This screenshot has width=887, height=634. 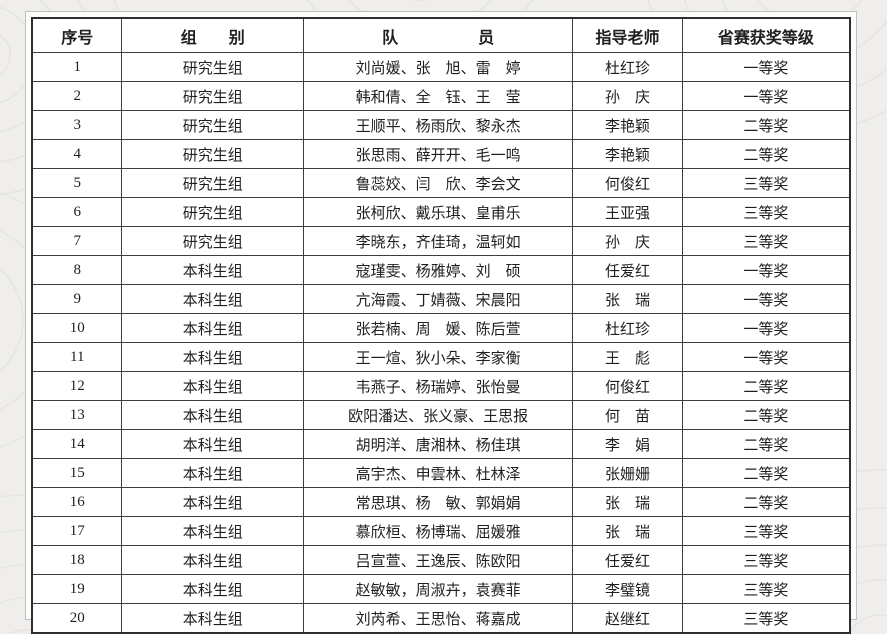 What do you see at coordinates (438, 183) in the screenshot?
I see `cell-members: 鲁蕊姣、闫 欣、李会文` at bounding box center [438, 183].